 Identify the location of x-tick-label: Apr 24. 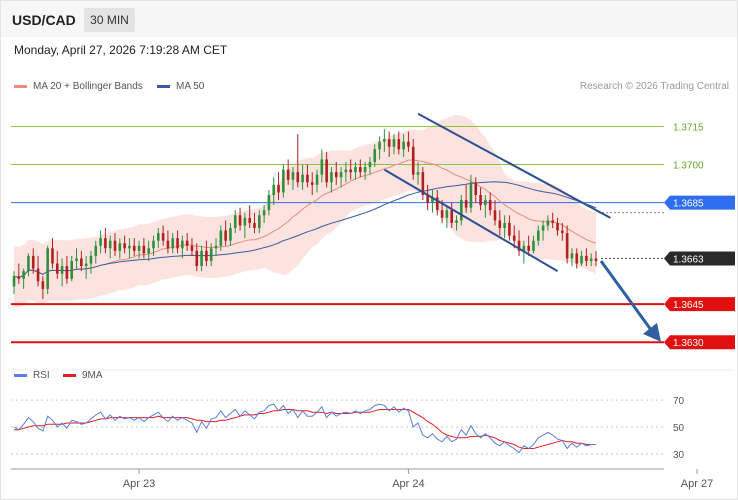
(408, 484).